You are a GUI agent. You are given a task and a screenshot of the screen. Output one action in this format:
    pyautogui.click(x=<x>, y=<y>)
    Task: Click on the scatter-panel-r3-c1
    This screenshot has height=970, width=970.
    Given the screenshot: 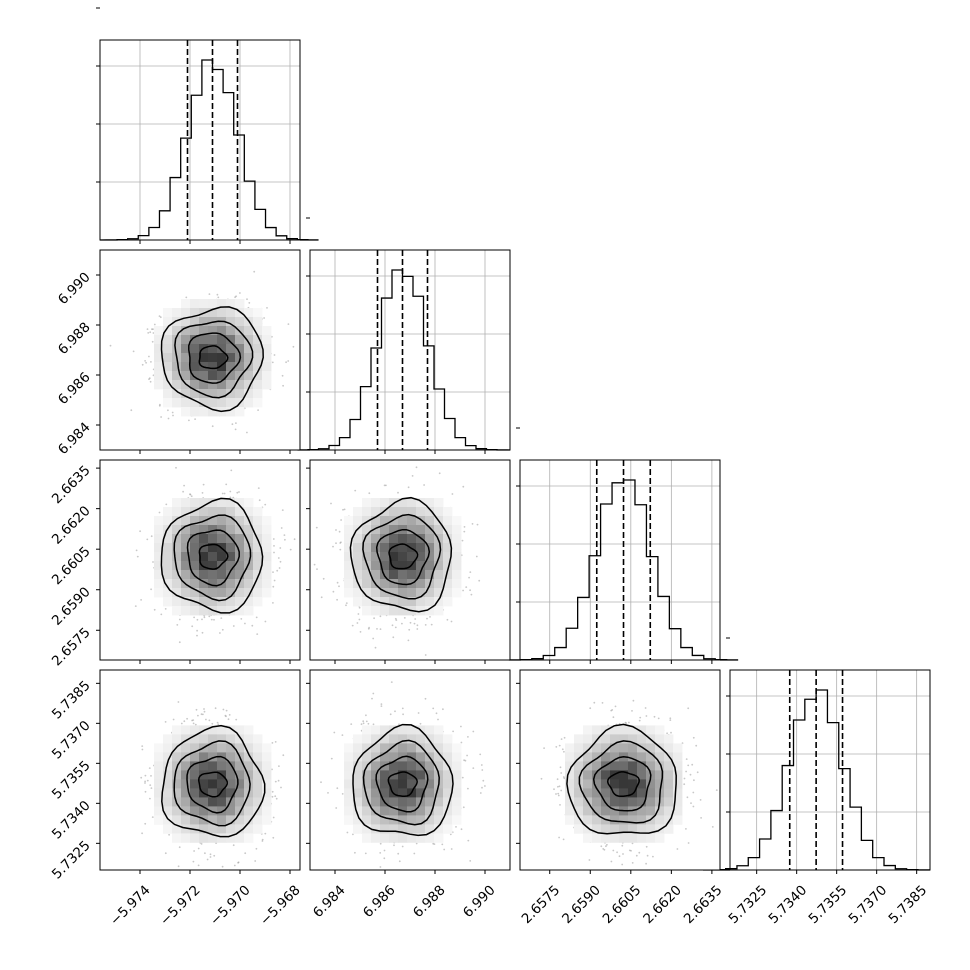 What is the action you would take?
    pyautogui.click(x=198, y=561)
    